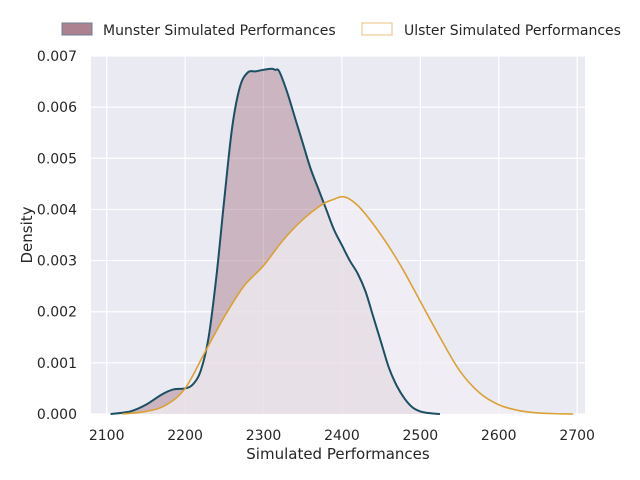 This screenshot has width=640, height=480. What do you see at coordinates (512, 31) in the screenshot?
I see `legend-label-ulster: Ulster Simulated Performances` at bounding box center [512, 31].